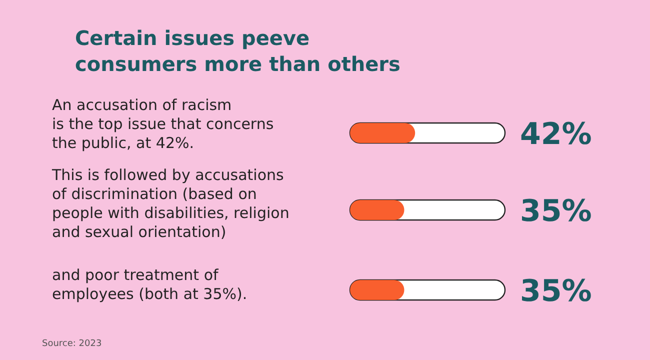 The image size is (650, 360). What do you see at coordinates (170, 203) in the screenshot?
I see `y-tick-label: This is followed by accusations of discrimination (based on people with disabilities, religion and sexual orientation)` at bounding box center [170, 203].